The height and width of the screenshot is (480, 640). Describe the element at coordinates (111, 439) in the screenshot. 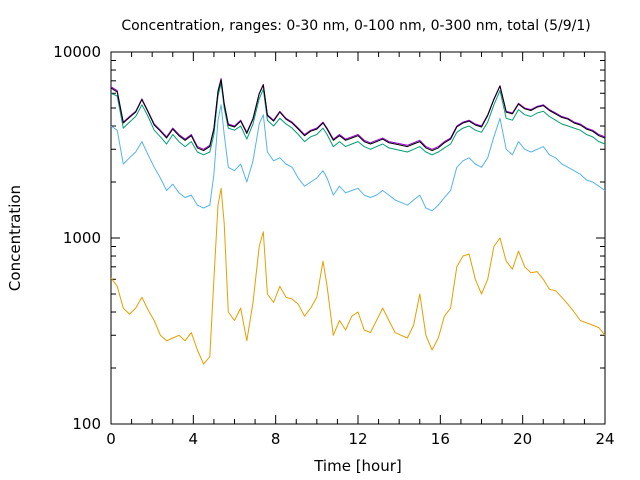

I see `x-tick-label: 0` at that location.